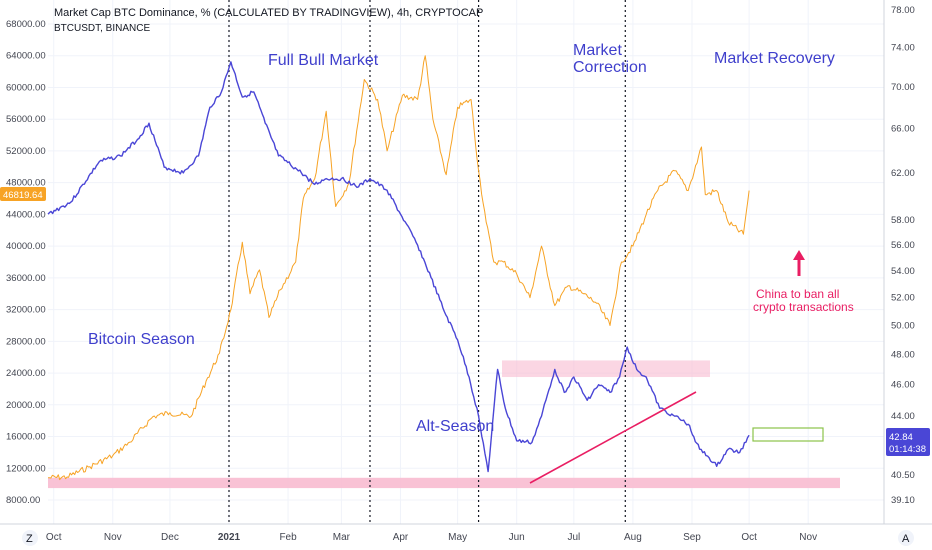 The image size is (932, 550). I want to click on right-axis-tick: 50.00, so click(903, 326).